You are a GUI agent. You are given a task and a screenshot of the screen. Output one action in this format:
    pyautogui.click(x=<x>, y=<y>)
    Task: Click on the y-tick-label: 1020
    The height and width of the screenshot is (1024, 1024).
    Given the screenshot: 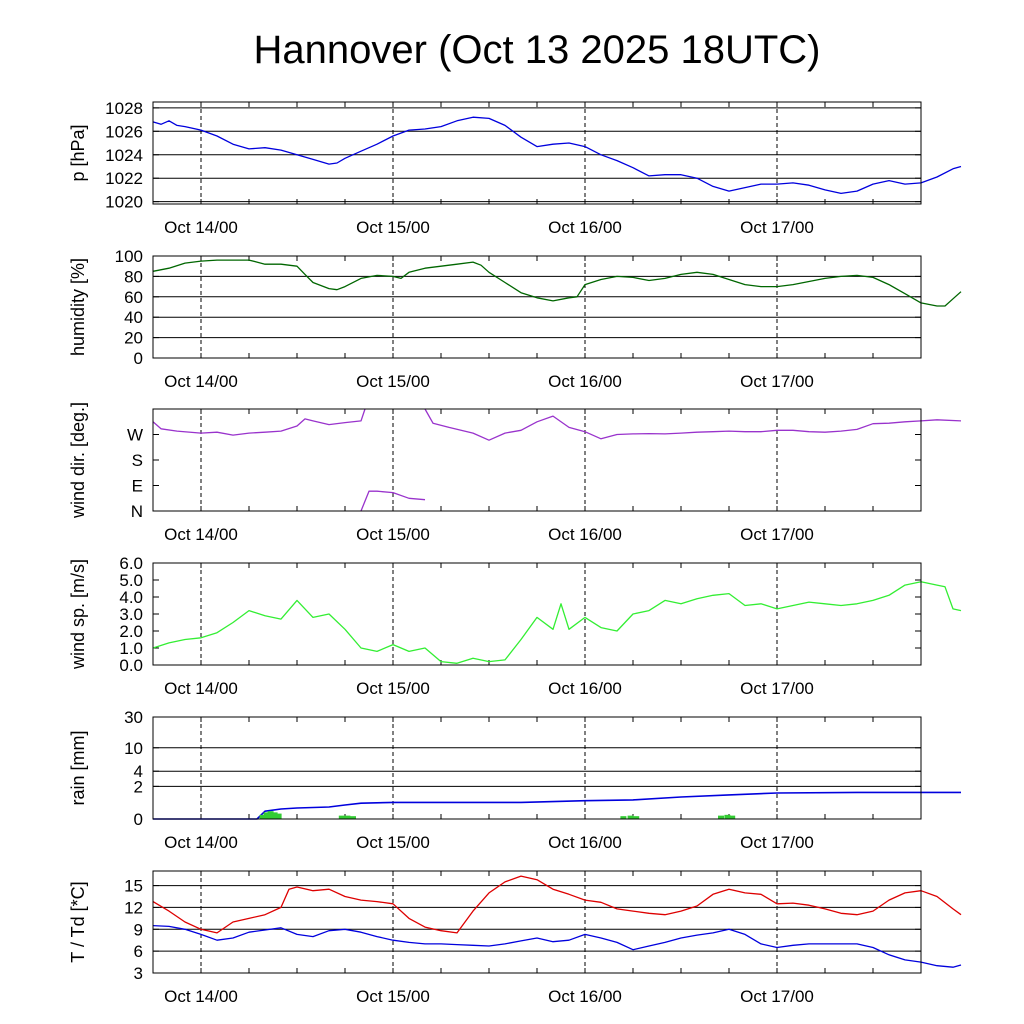 What is the action you would take?
    pyautogui.click(x=124, y=202)
    